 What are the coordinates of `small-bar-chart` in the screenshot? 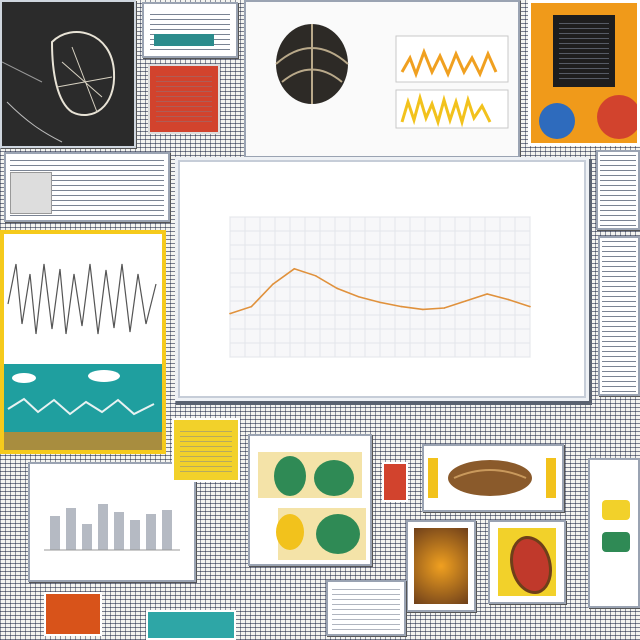 It's located at (112, 522).